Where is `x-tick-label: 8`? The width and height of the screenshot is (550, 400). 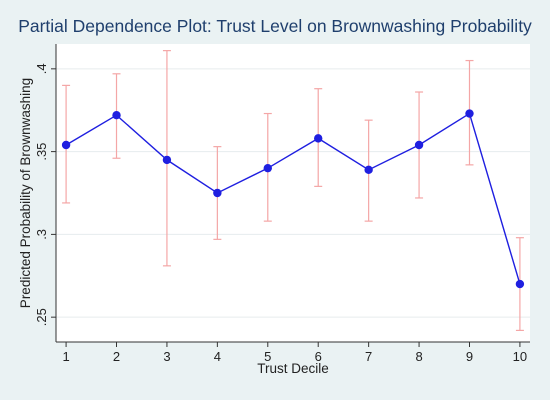 x-tick-label: 8 is located at coordinates (418, 356).